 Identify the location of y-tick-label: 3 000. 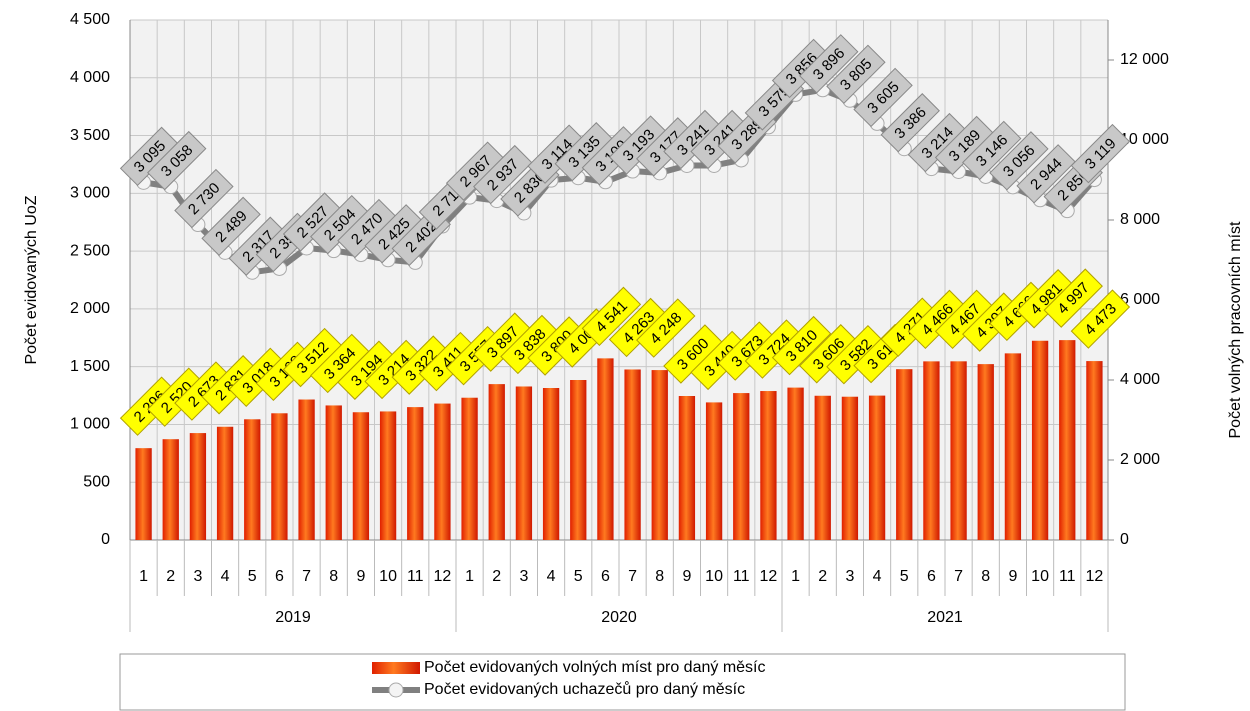
(90, 193).